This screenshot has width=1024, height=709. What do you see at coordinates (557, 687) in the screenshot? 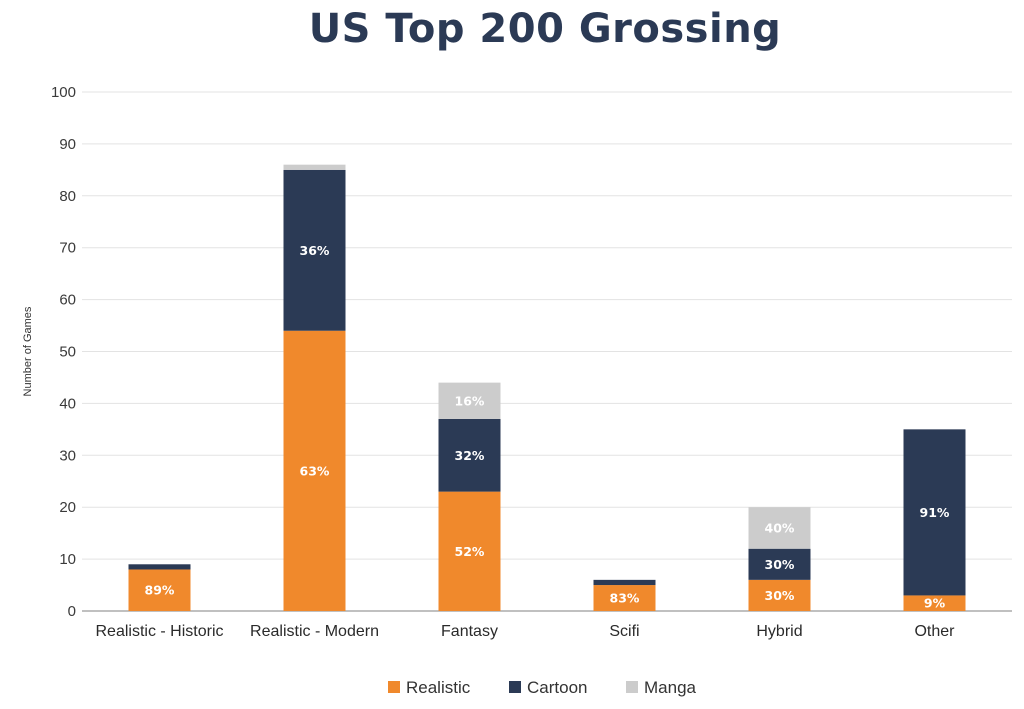
I see `legend-label-cartoon: Cartoon` at bounding box center [557, 687].